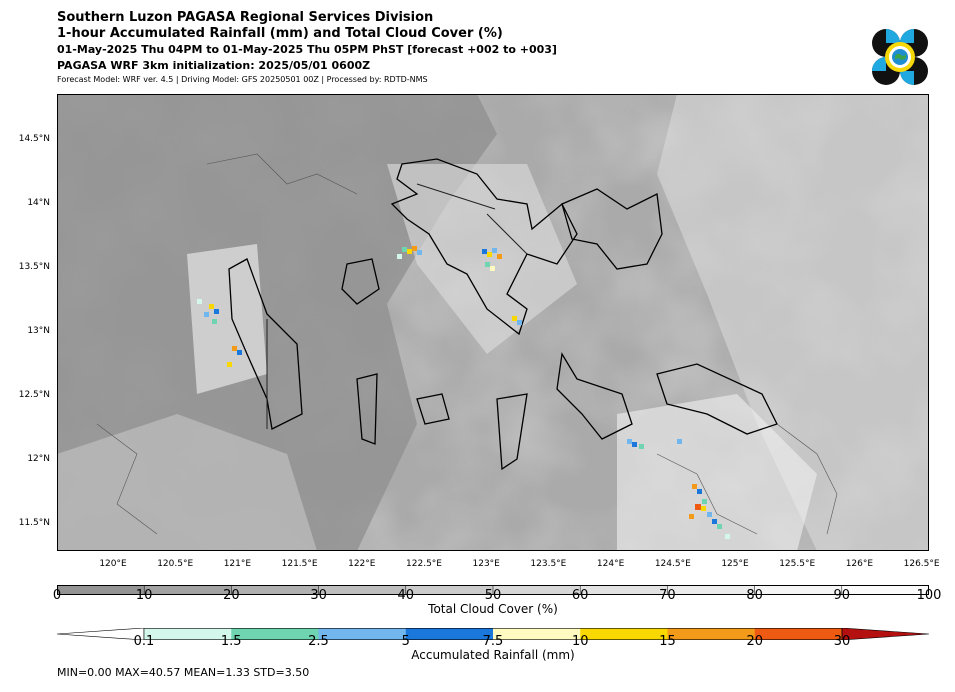 This screenshot has width=955, height=692. What do you see at coordinates (900, 57) in the screenshot?
I see `pagasa-logo-icon` at bounding box center [900, 57].